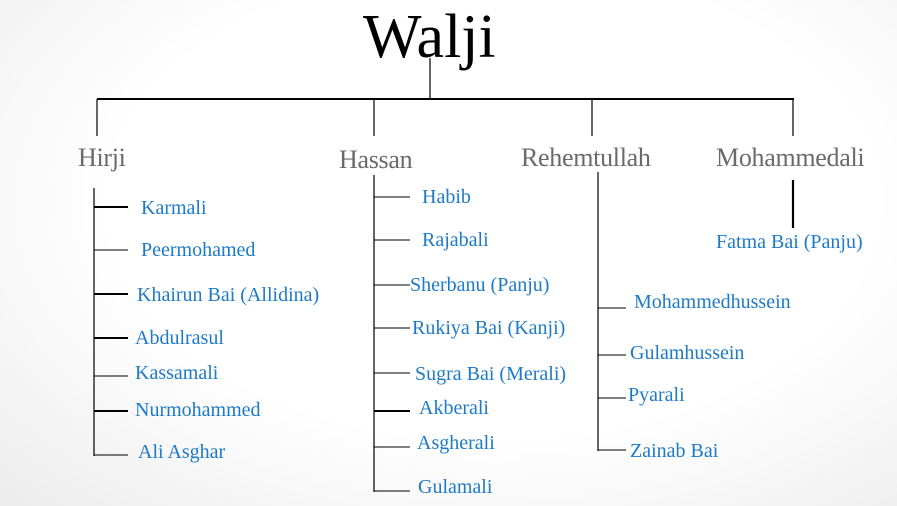 This screenshot has height=506, width=897. What do you see at coordinates (198, 250) in the screenshot?
I see `child-name: Peermohamed` at bounding box center [198, 250].